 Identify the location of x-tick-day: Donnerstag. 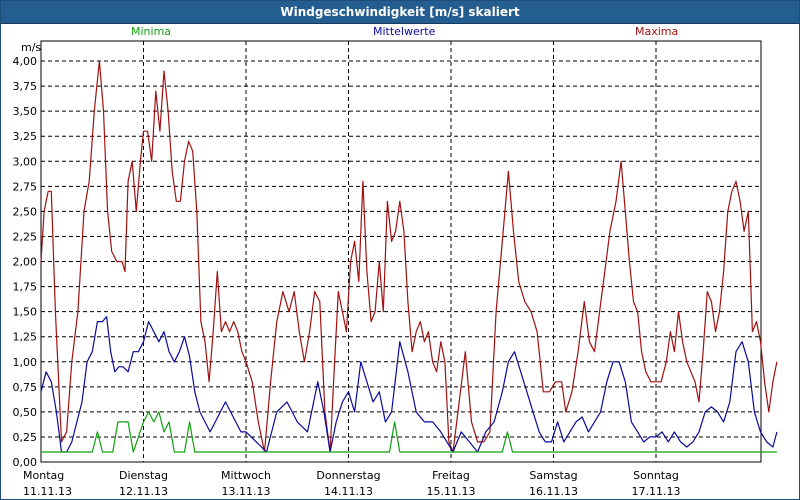
(348, 475).